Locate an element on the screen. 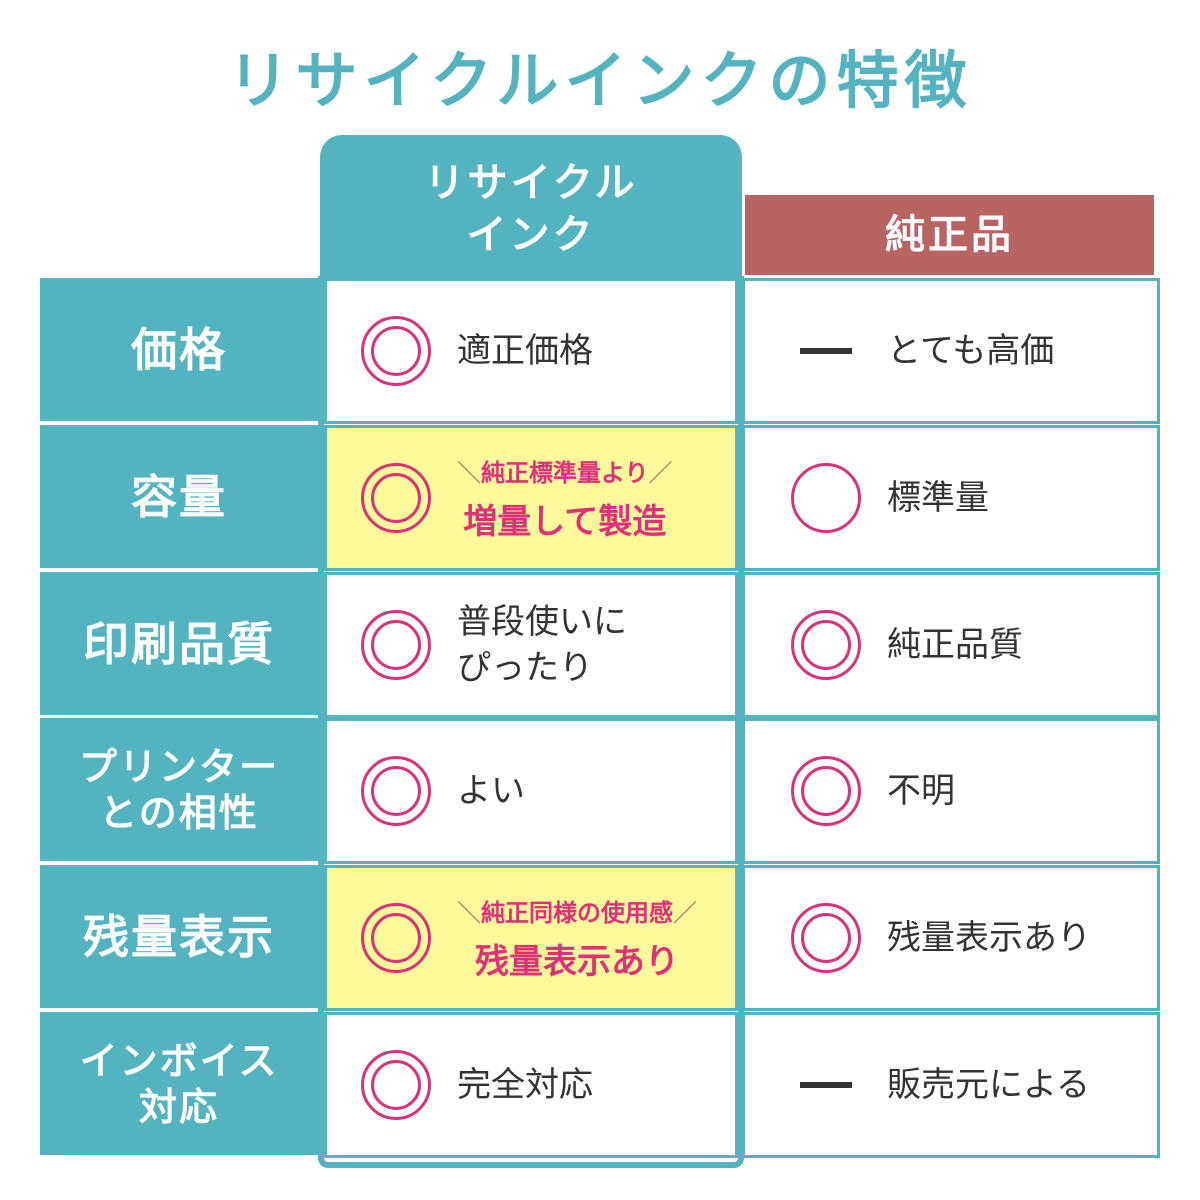 The width and height of the screenshot is (1200, 1200). highlight-note: 純正標準量より is located at coordinates (565, 473).